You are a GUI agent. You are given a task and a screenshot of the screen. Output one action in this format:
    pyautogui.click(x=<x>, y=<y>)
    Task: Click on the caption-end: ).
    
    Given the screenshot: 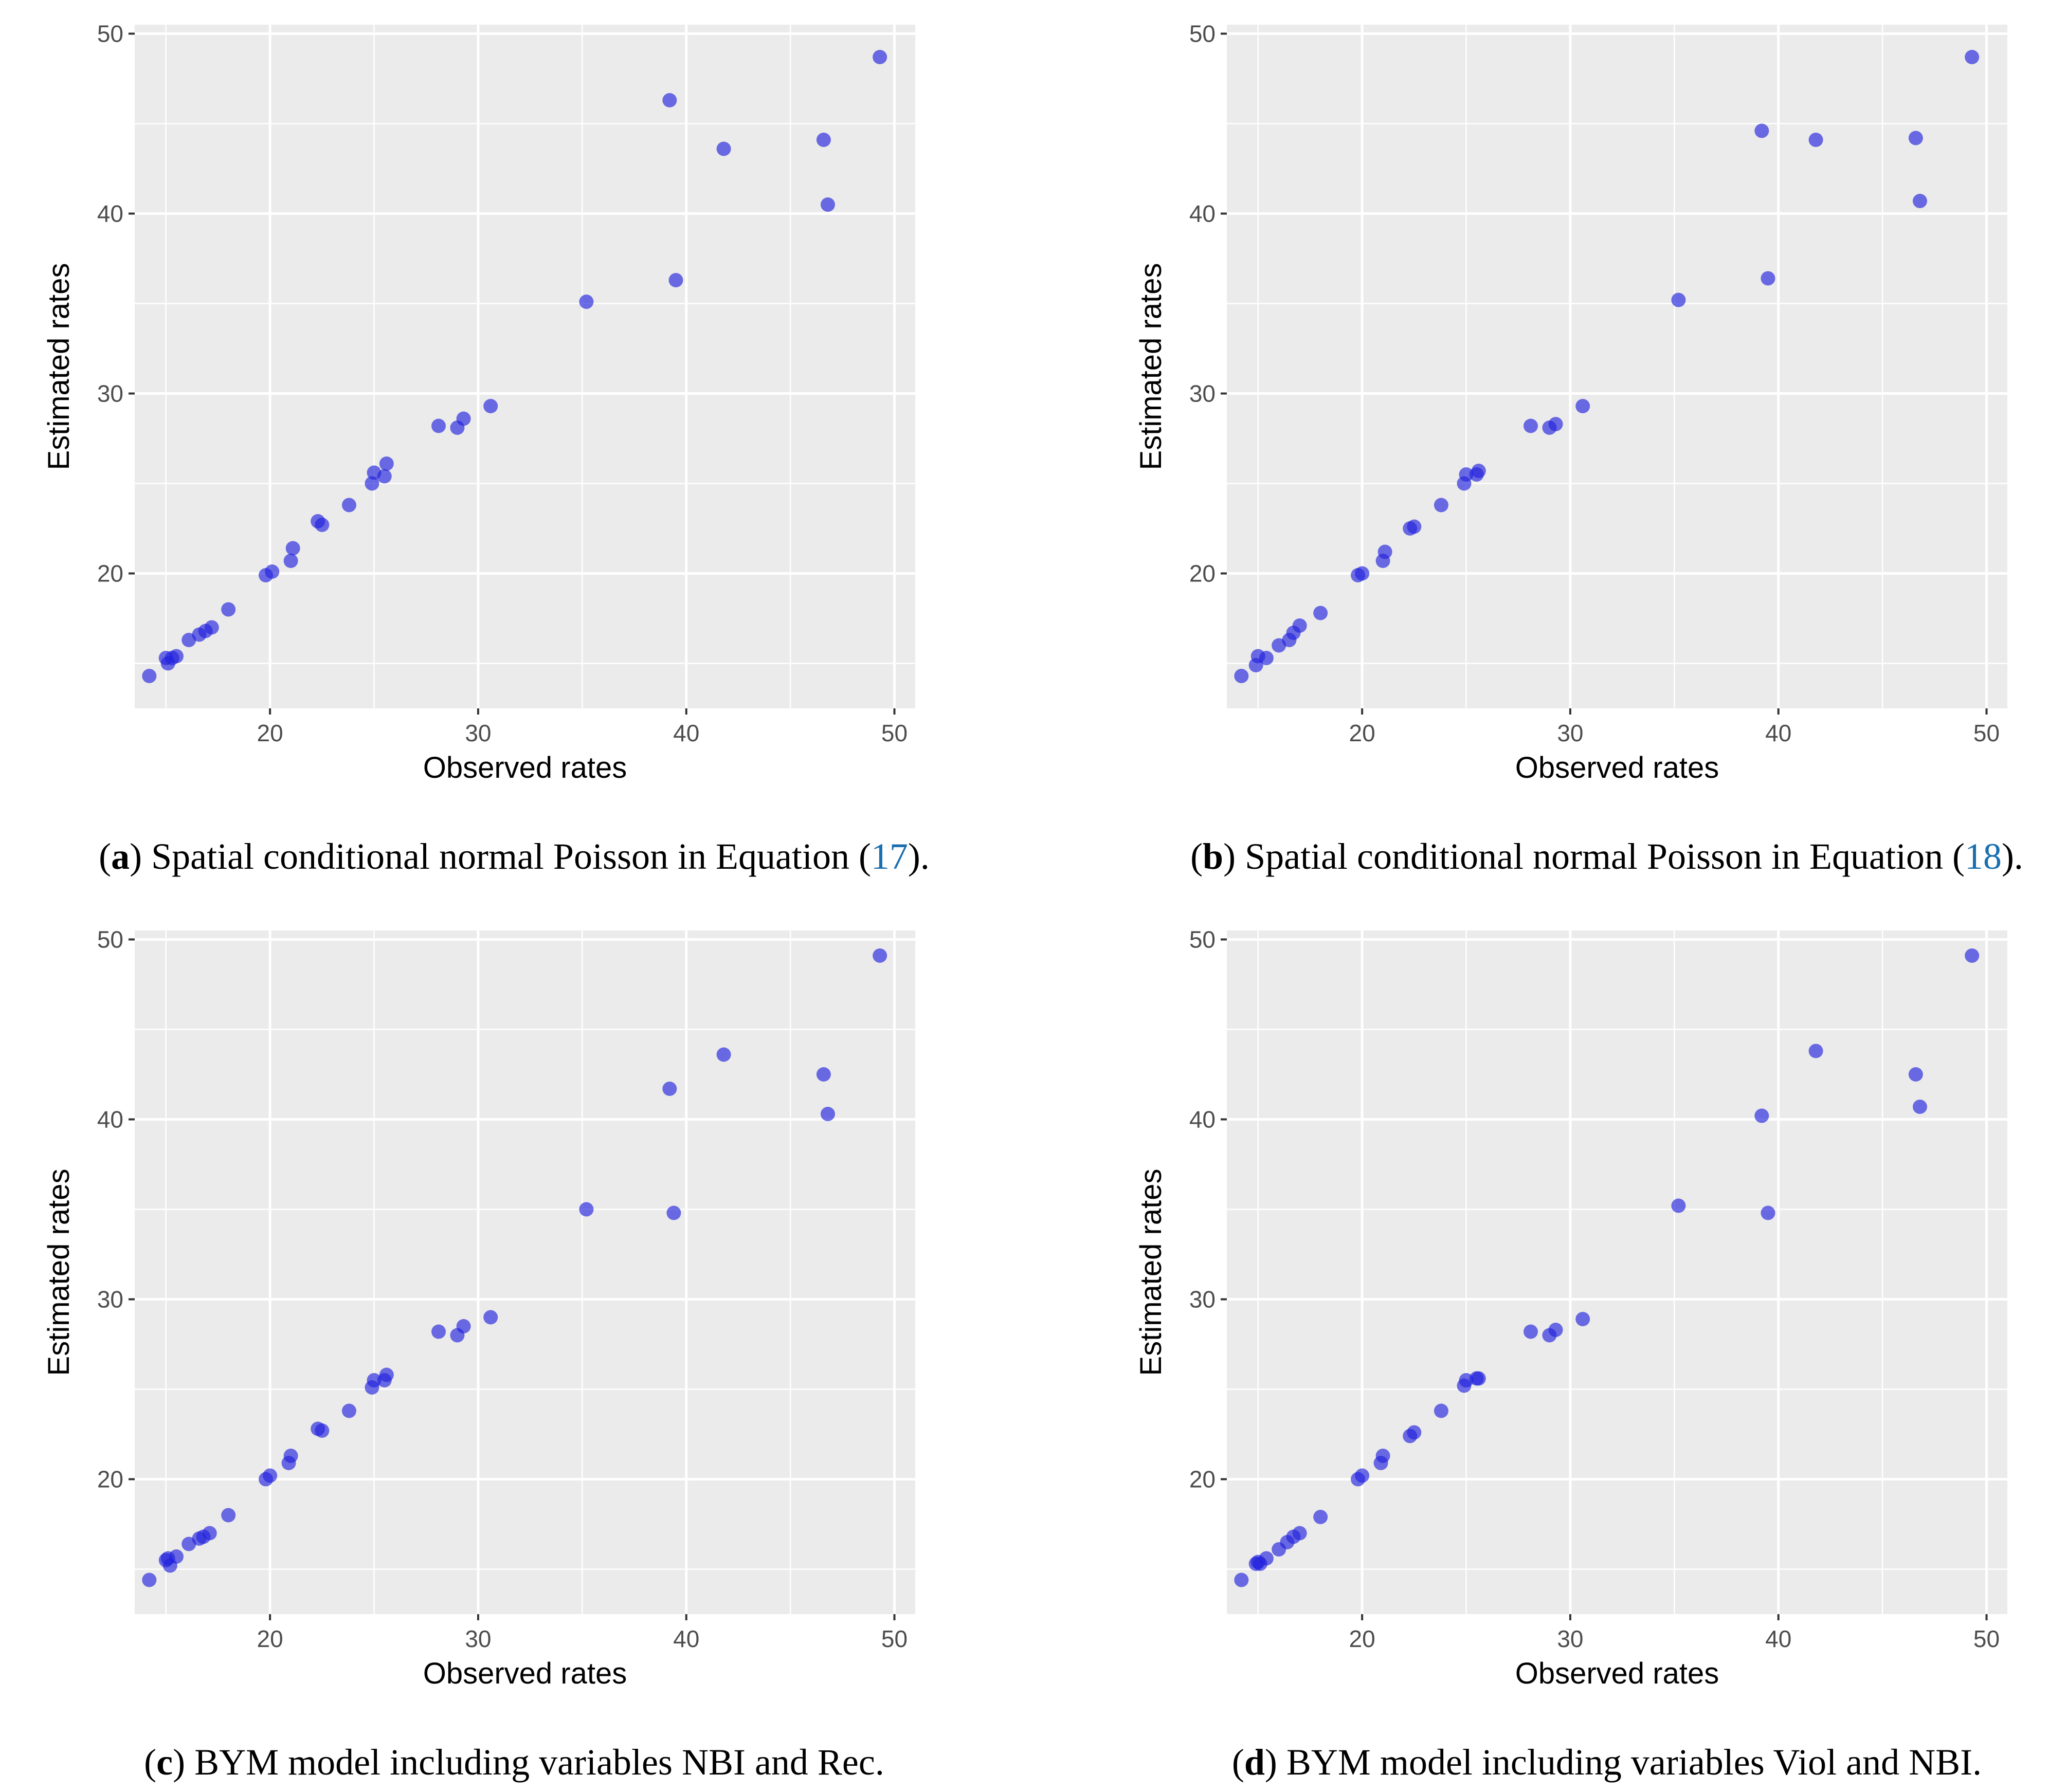 What is the action you would take?
    pyautogui.click(x=919, y=856)
    